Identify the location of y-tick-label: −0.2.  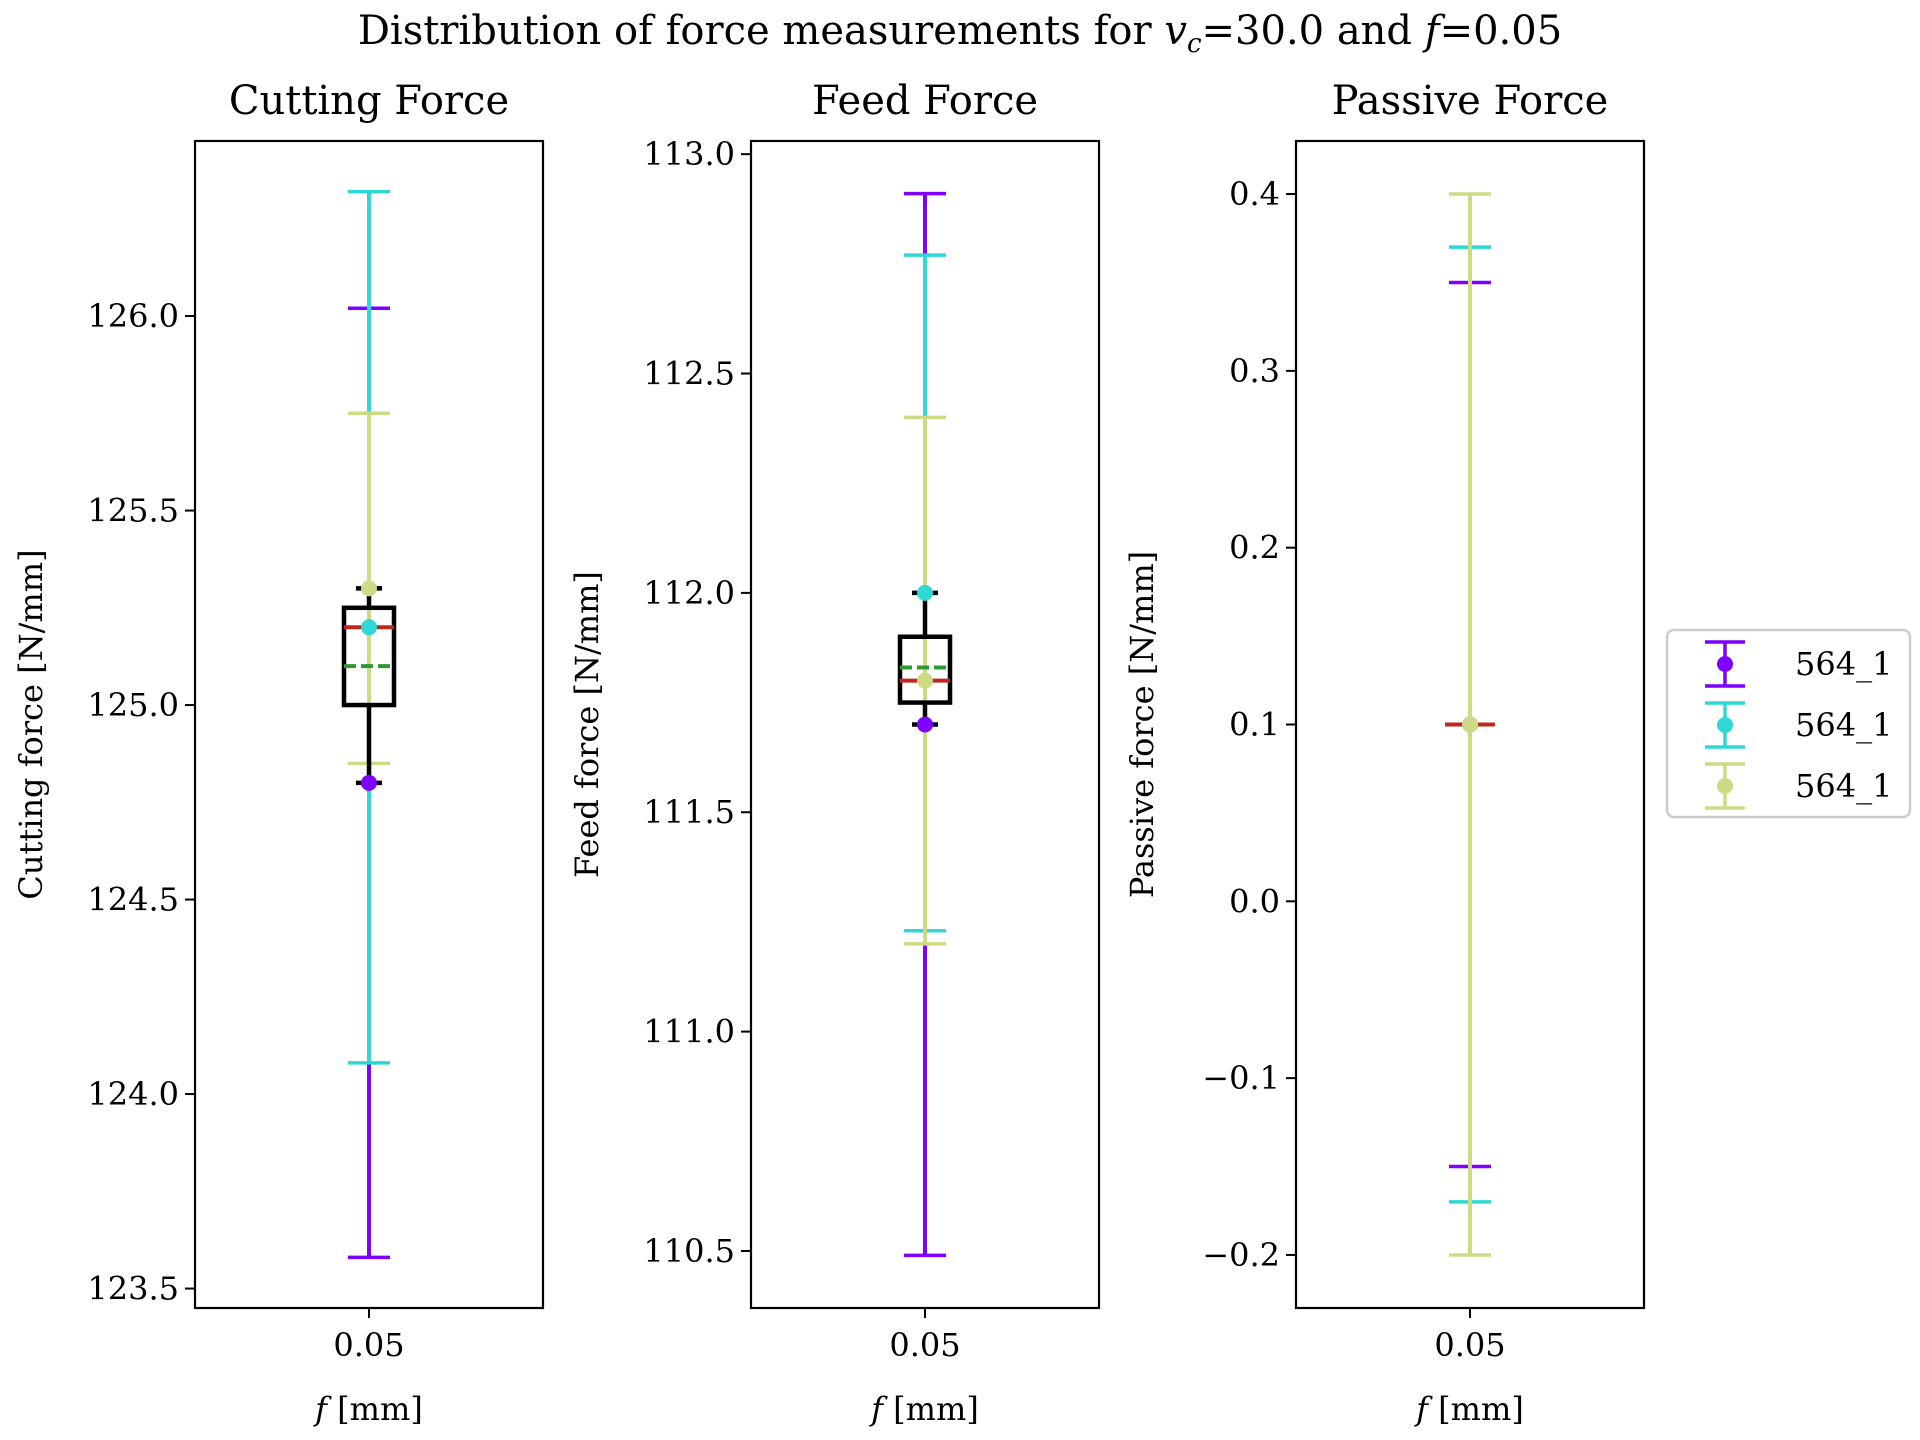
(1241, 1255).